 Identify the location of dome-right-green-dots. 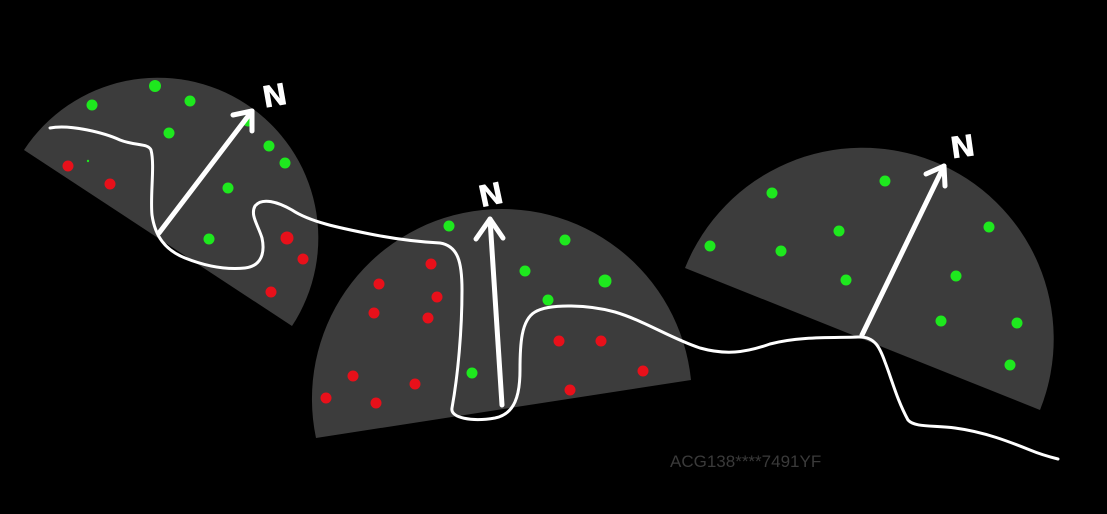
(863, 273).